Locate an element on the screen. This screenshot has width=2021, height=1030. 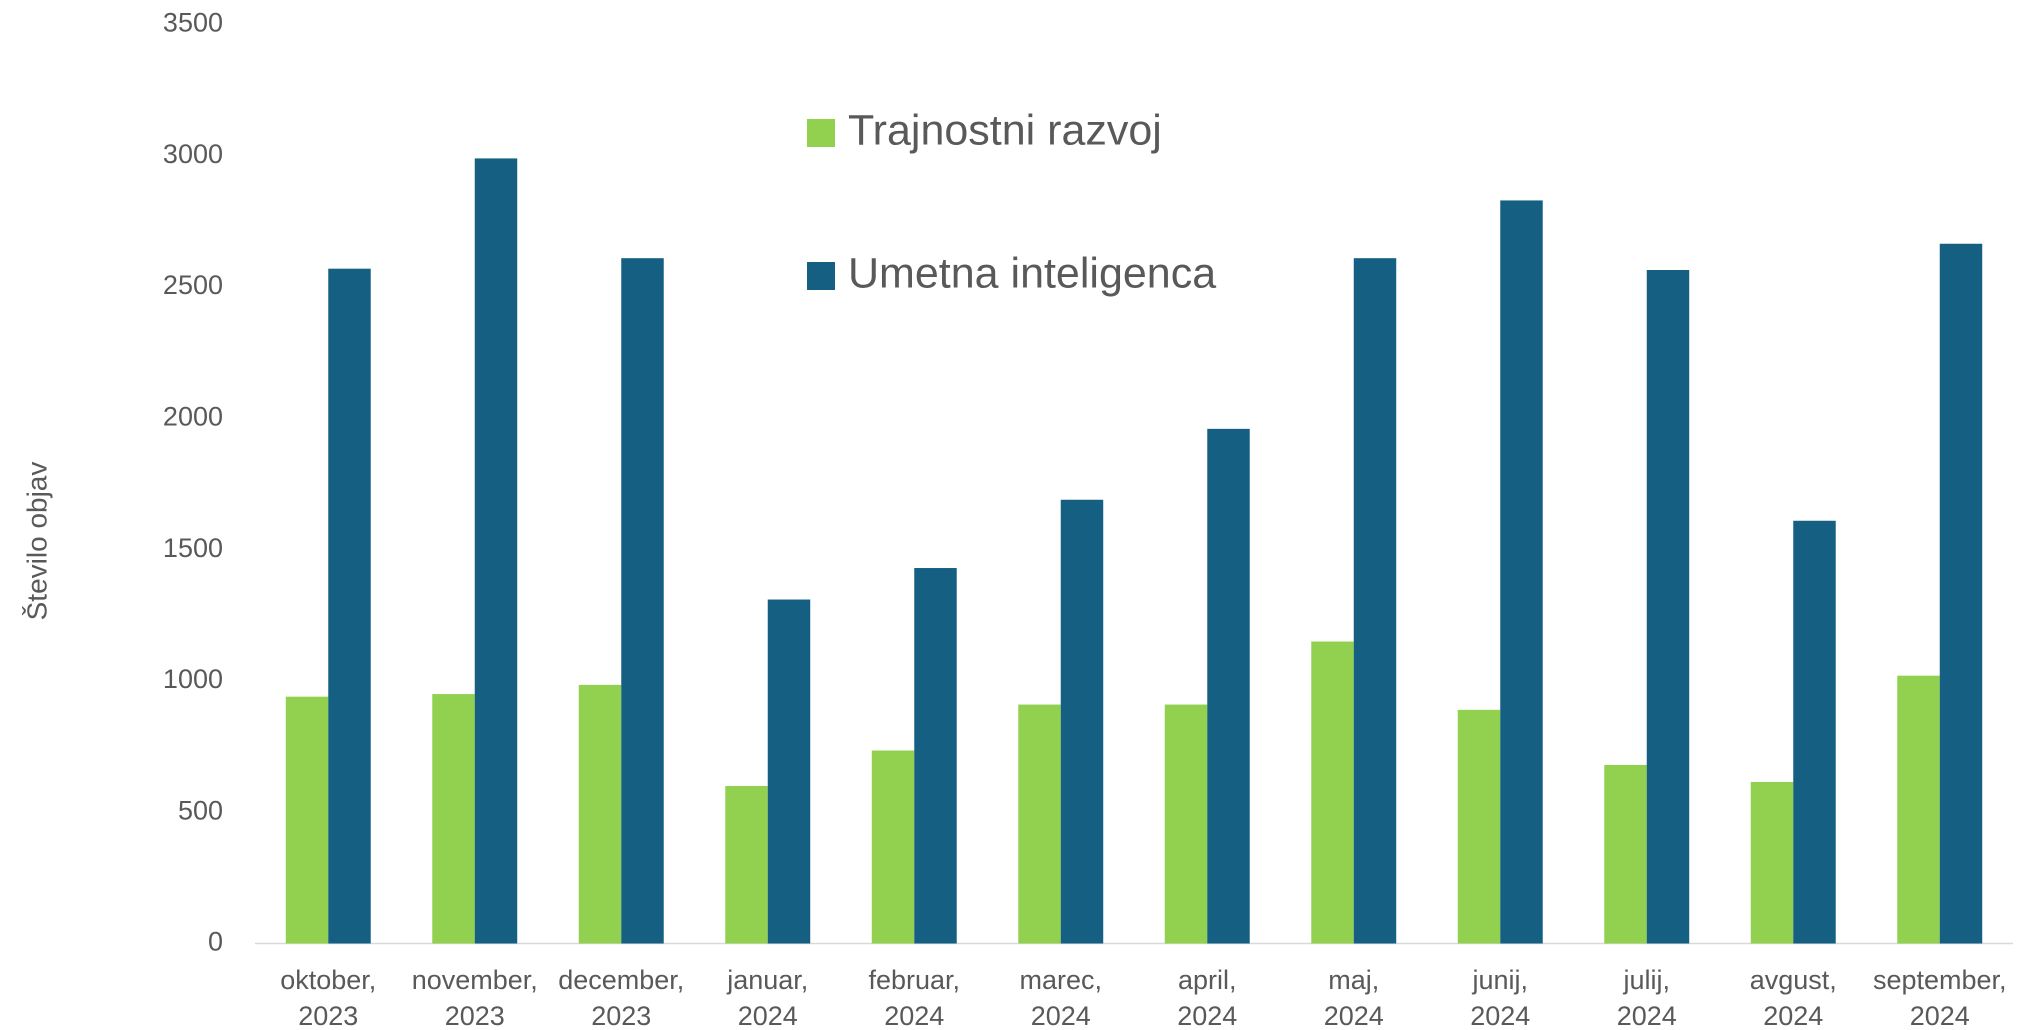
y-tick-label: 500 is located at coordinates (200, 810).